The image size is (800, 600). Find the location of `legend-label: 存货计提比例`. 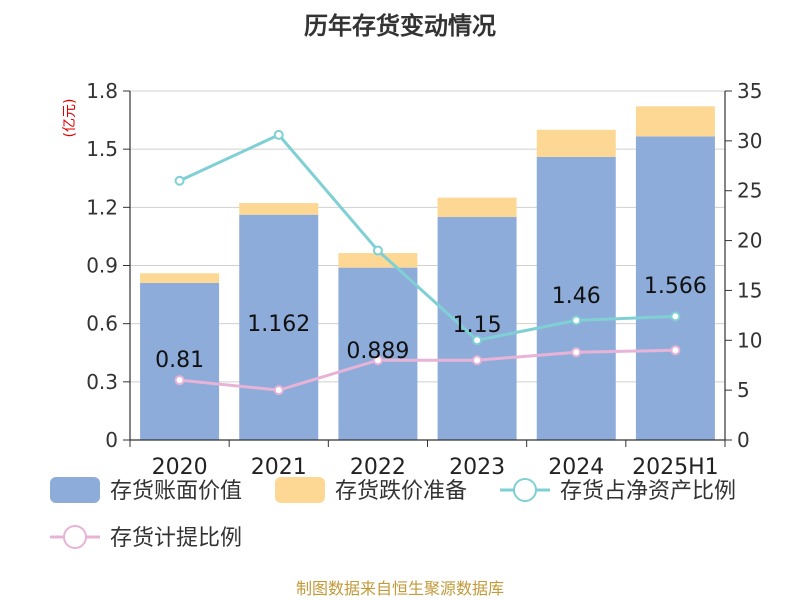

legend-label: 存货计提比例 is located at coordinates (176, 538).